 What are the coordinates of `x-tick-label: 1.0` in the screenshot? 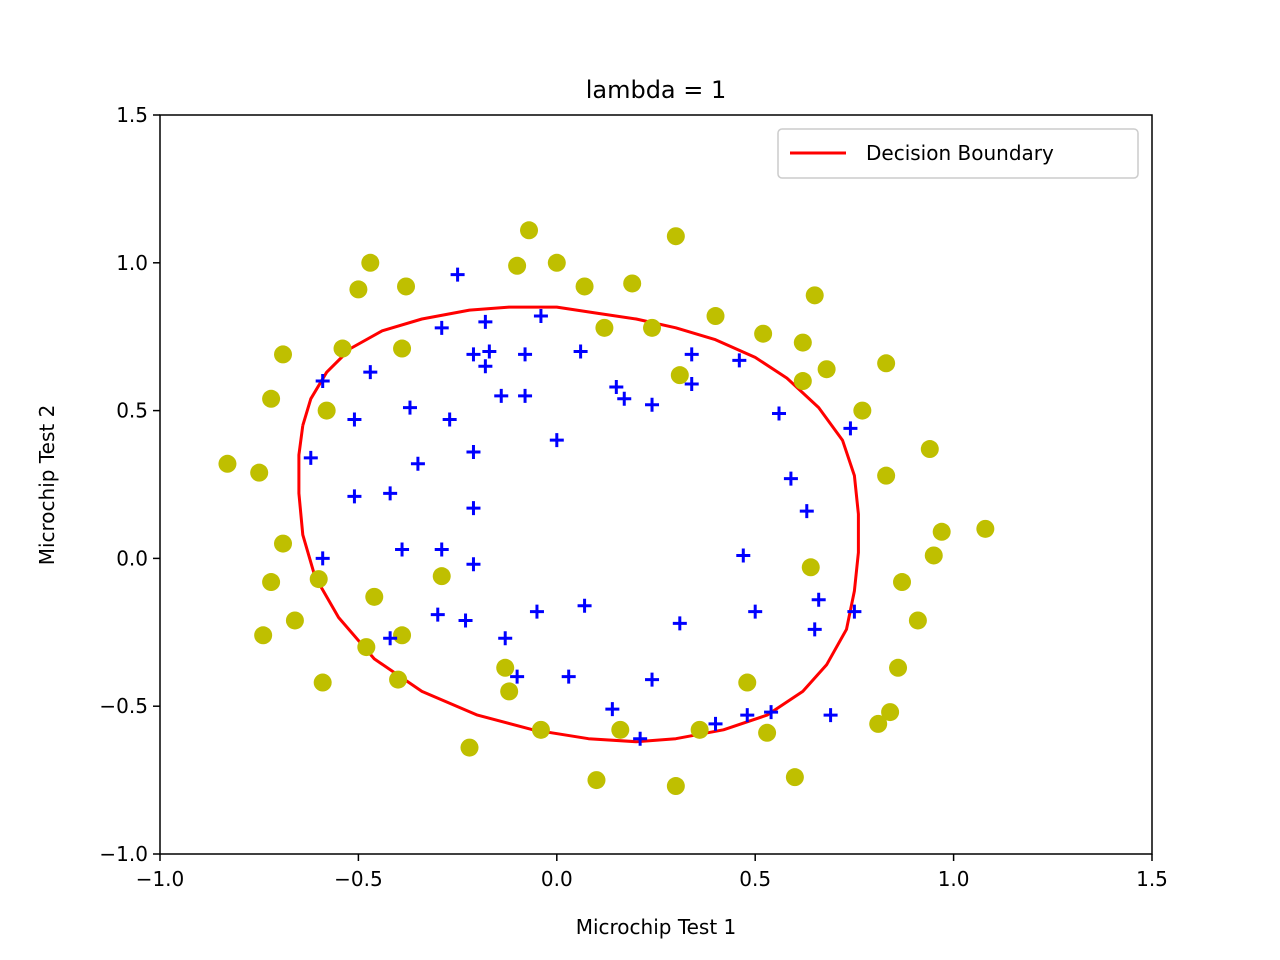 It's located at (954, 879).